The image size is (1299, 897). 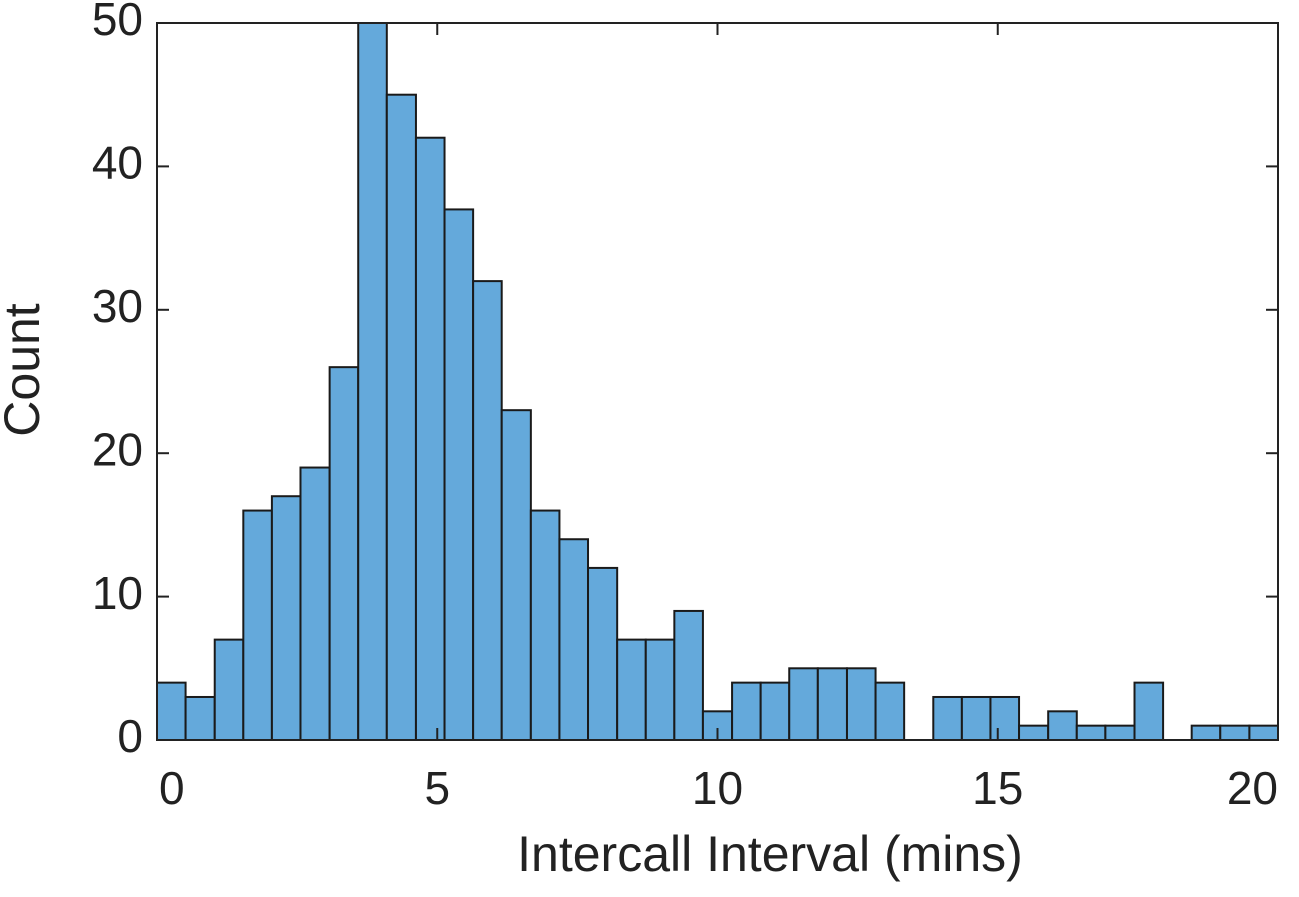 What do you see at coordinates (117, 593) in the screenshot?
I see `y-tick-label: 10` at bounding box center [117, 593].